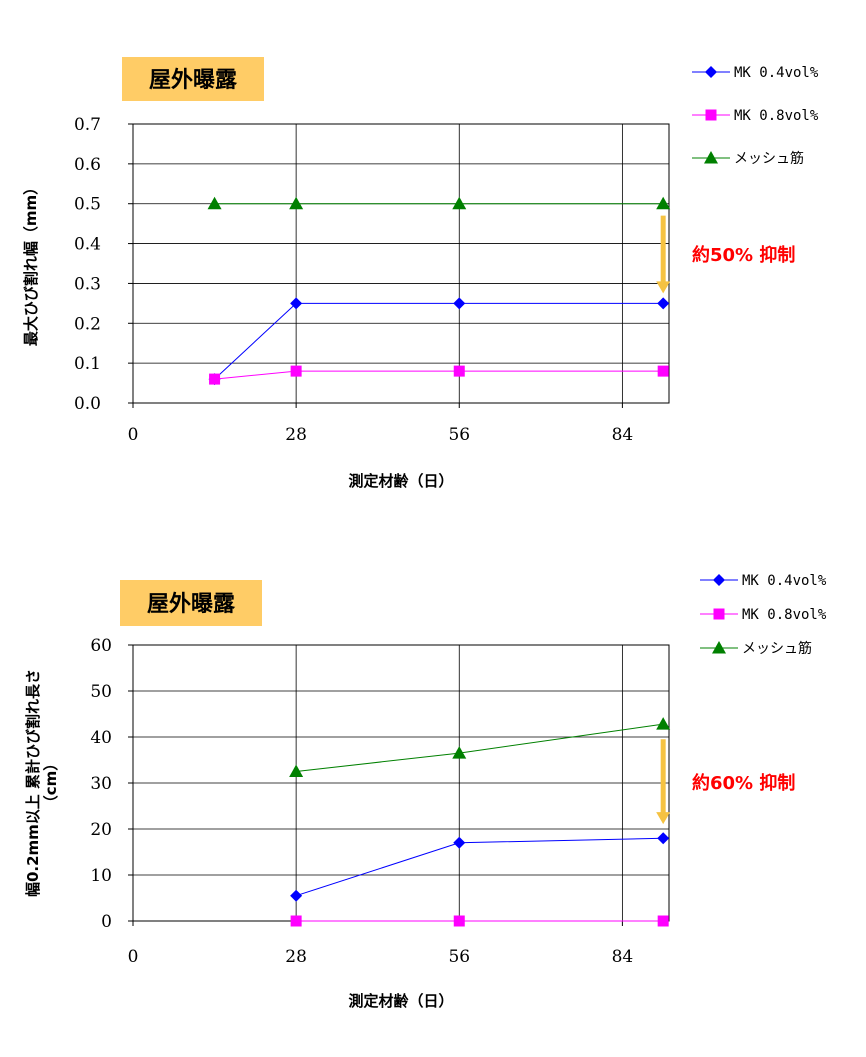  Describe the element at coordinates (743, 255) in the screenshot. I see `reduction-annotation: 約50% 抑制` at that location.